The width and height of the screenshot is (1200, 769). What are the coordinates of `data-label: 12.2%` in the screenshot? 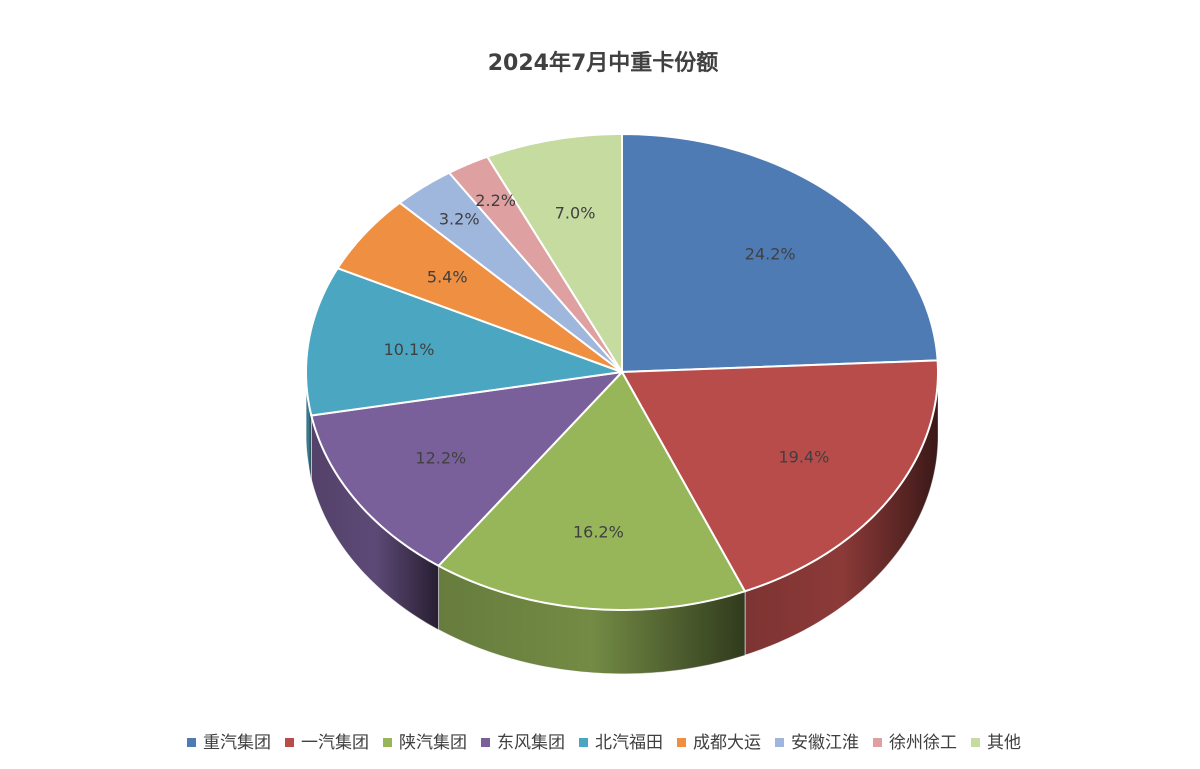 It's located at (440, 458).